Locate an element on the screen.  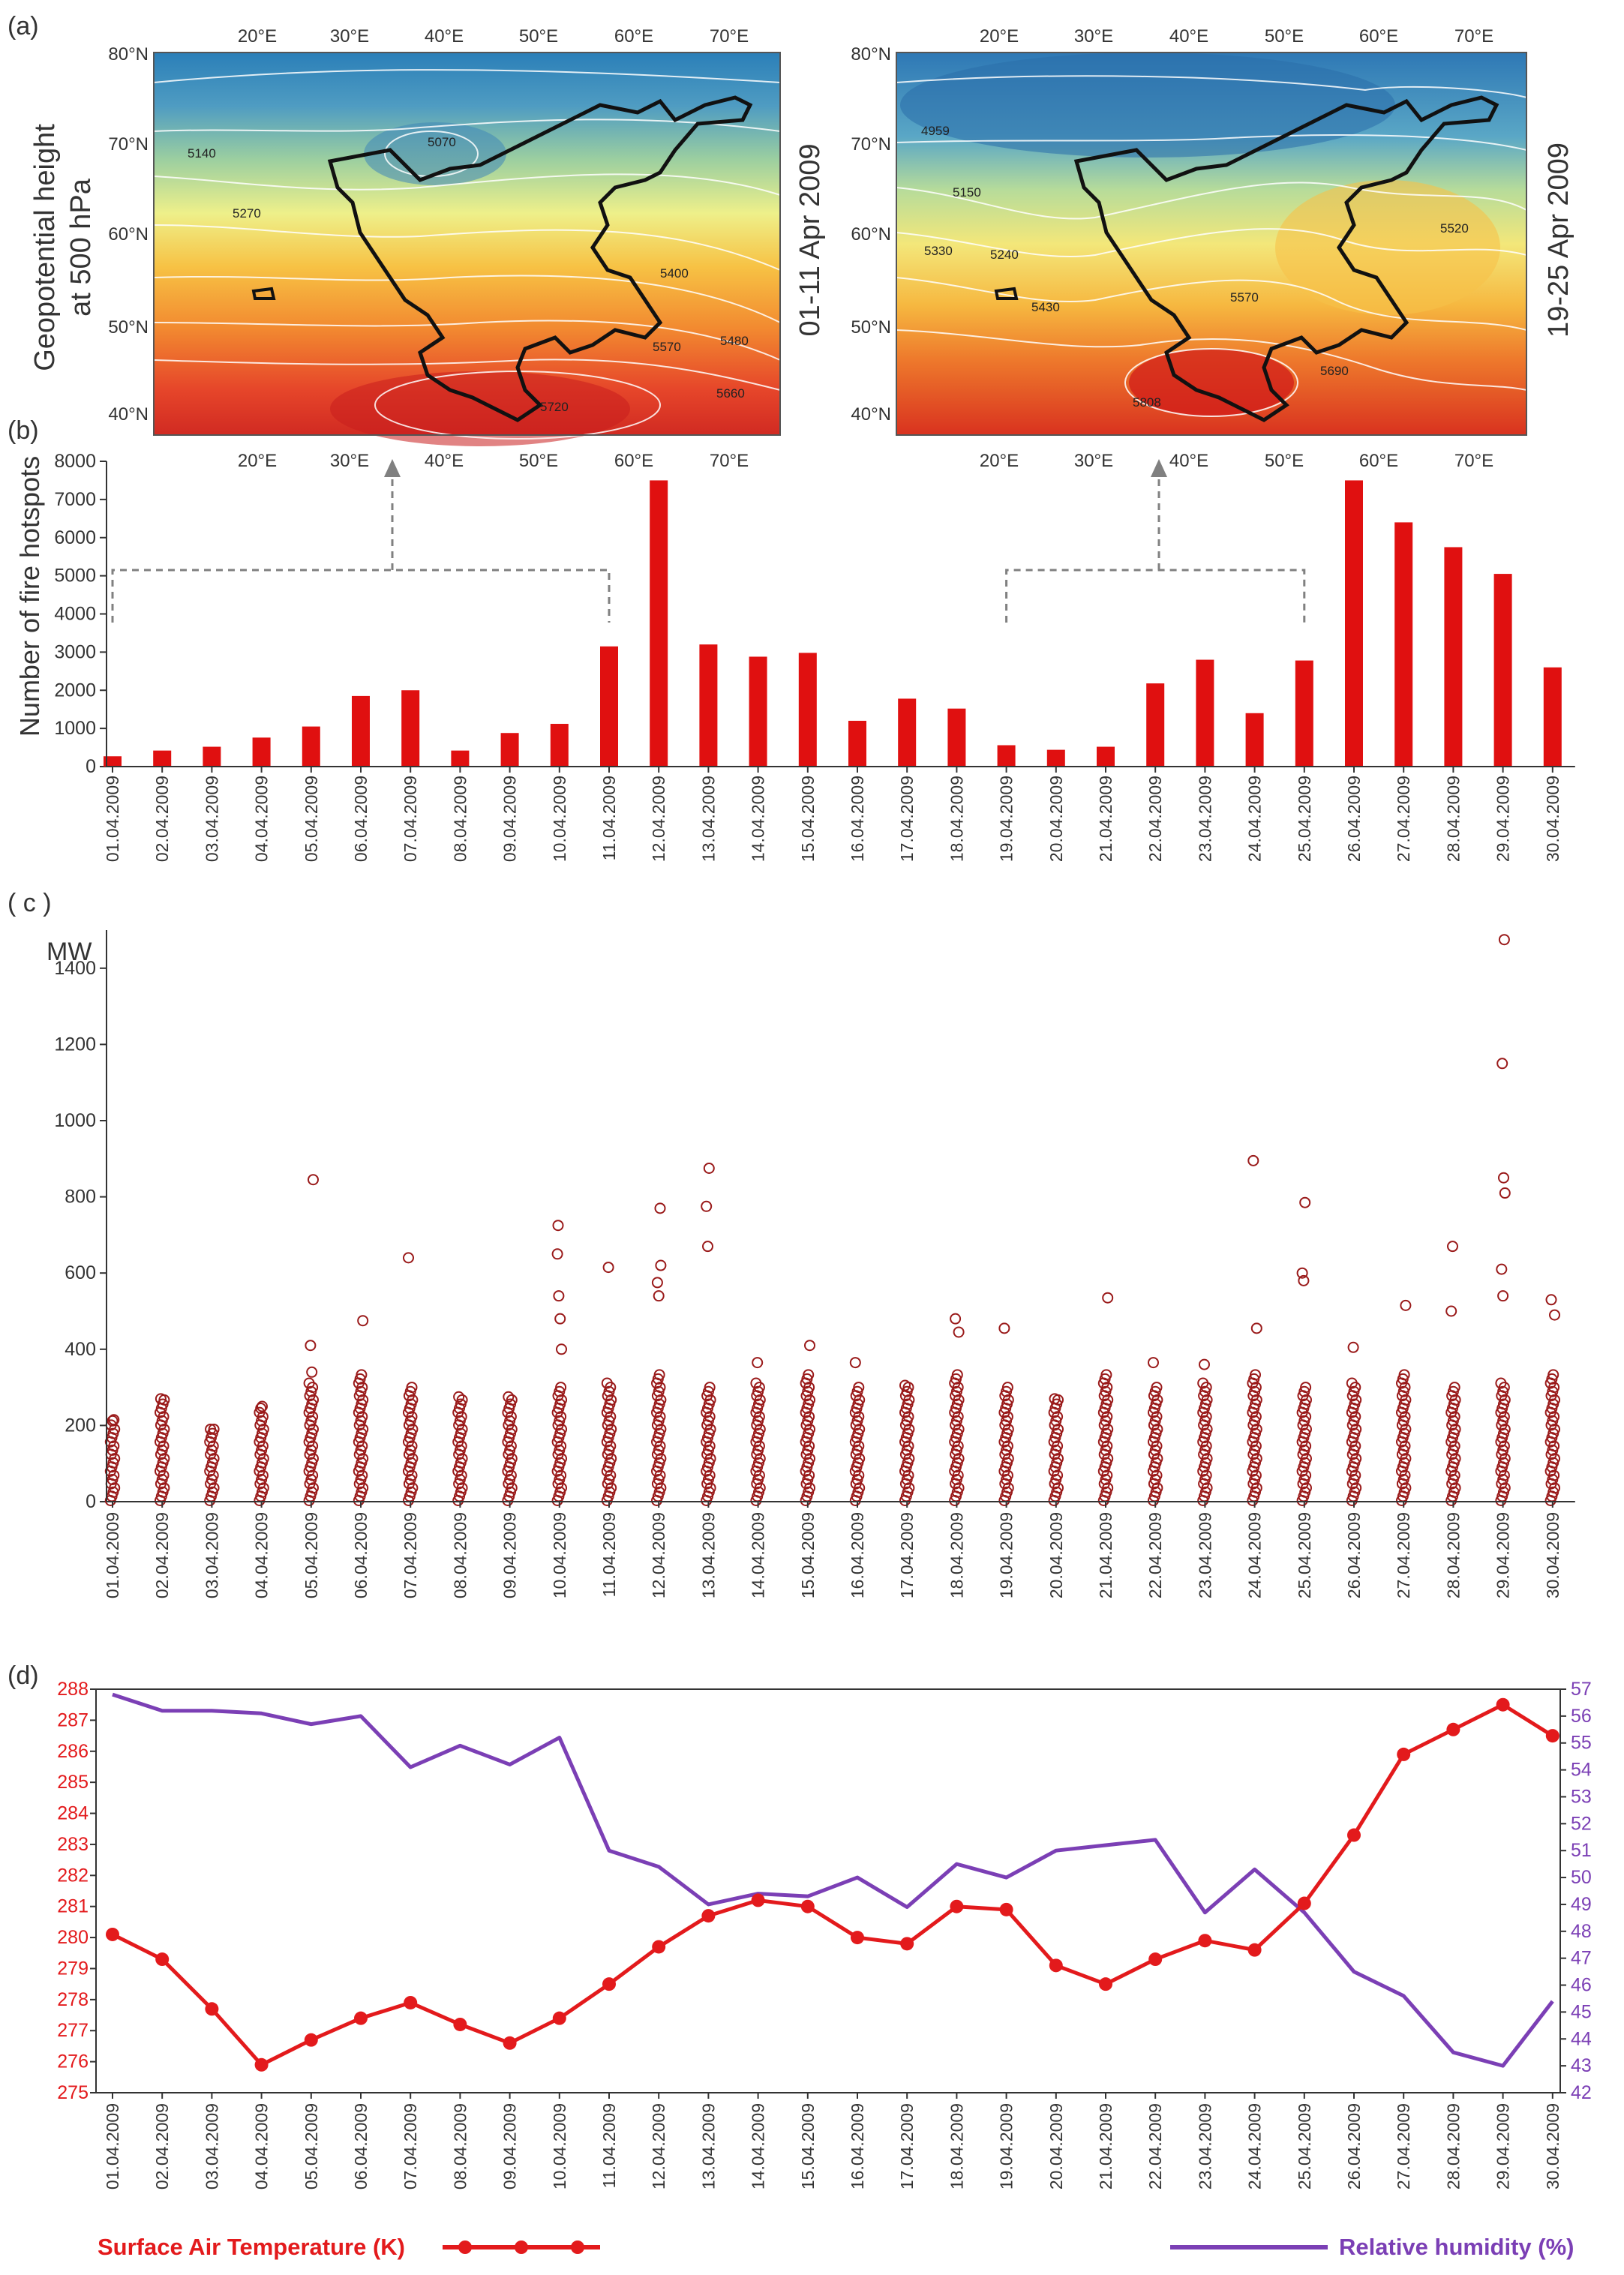
panel-d-x-label: 09.04.2009 is located at coordinates (510, 2146).